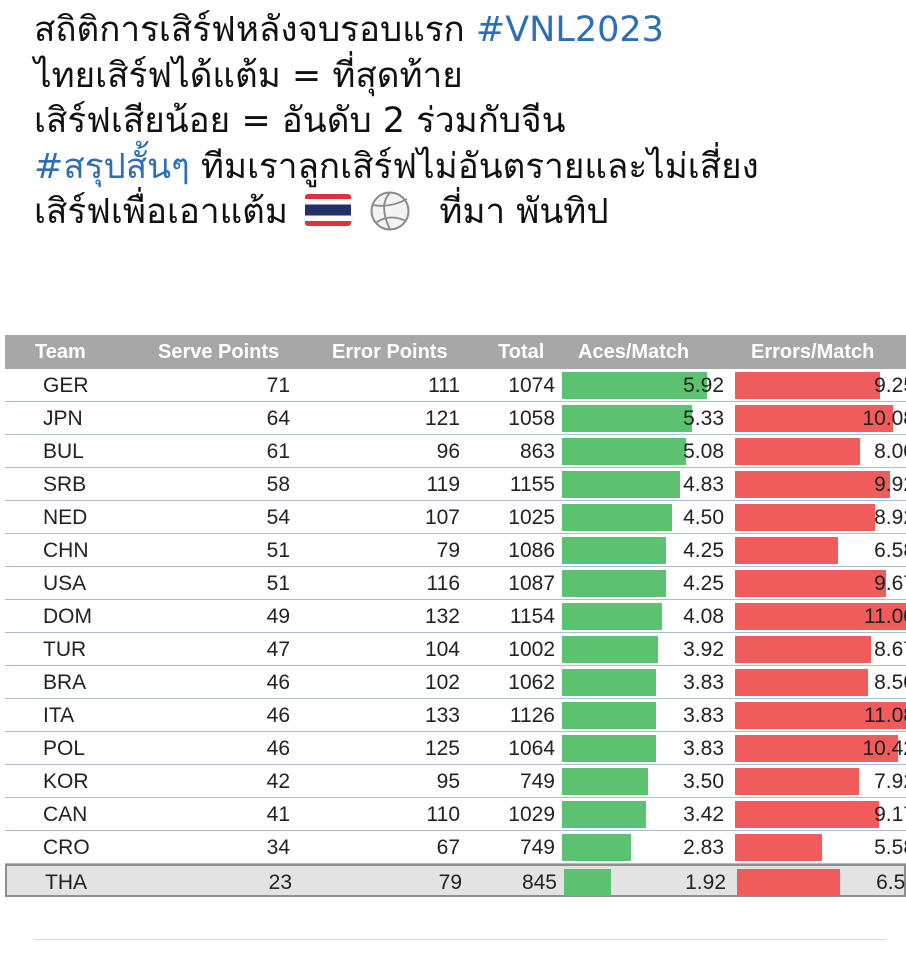 The height and width of the screenshot is (960, 906). Describe the element at coordinates (65, 682) in the screenshot. I see `team-cell: BRA` at that location.